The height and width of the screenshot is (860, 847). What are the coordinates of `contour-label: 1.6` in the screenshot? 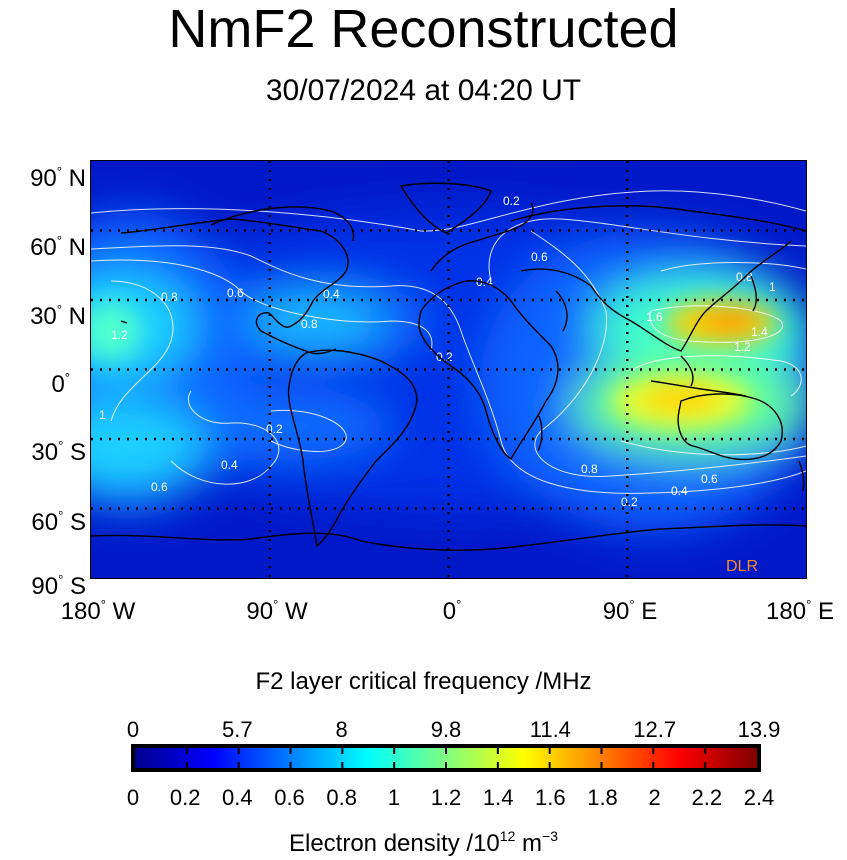 It's located at (654, 317).